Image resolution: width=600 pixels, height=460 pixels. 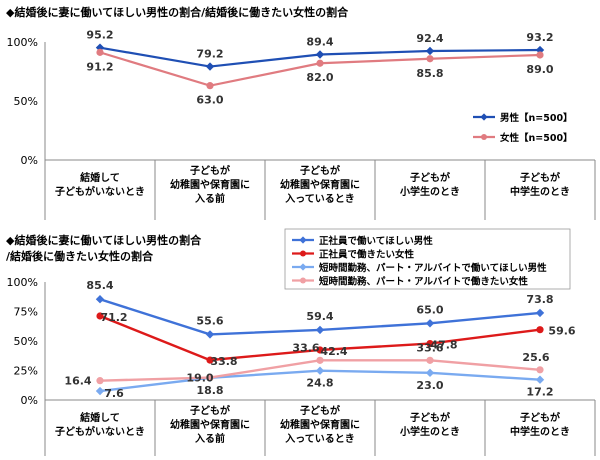 What do you see at coordinates (29, 400) in the screenshot?
I see `chart-2-y-tick: 0%` at bounding box center [29, 400].